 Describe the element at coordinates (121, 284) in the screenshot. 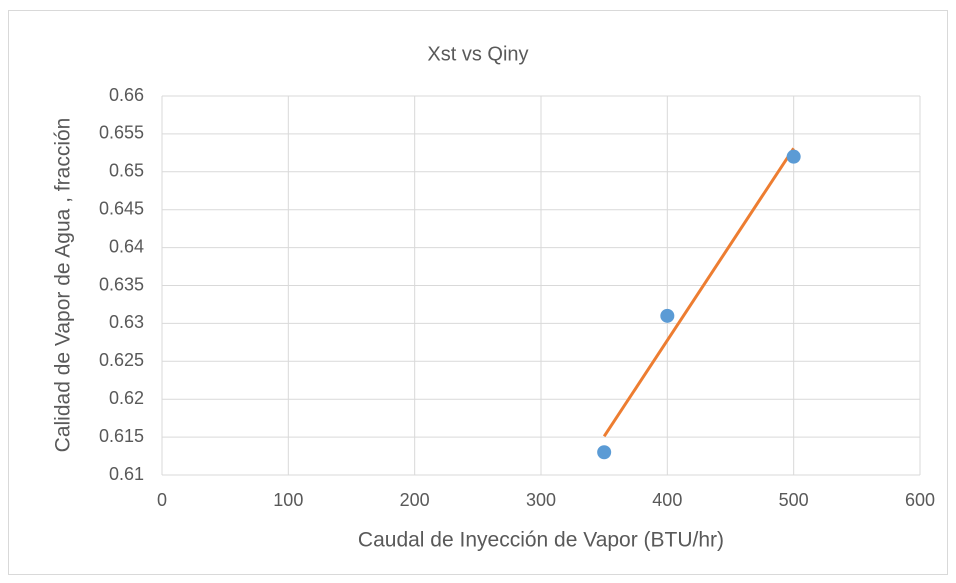

I see `y-tick-label: 0.635` at that location.